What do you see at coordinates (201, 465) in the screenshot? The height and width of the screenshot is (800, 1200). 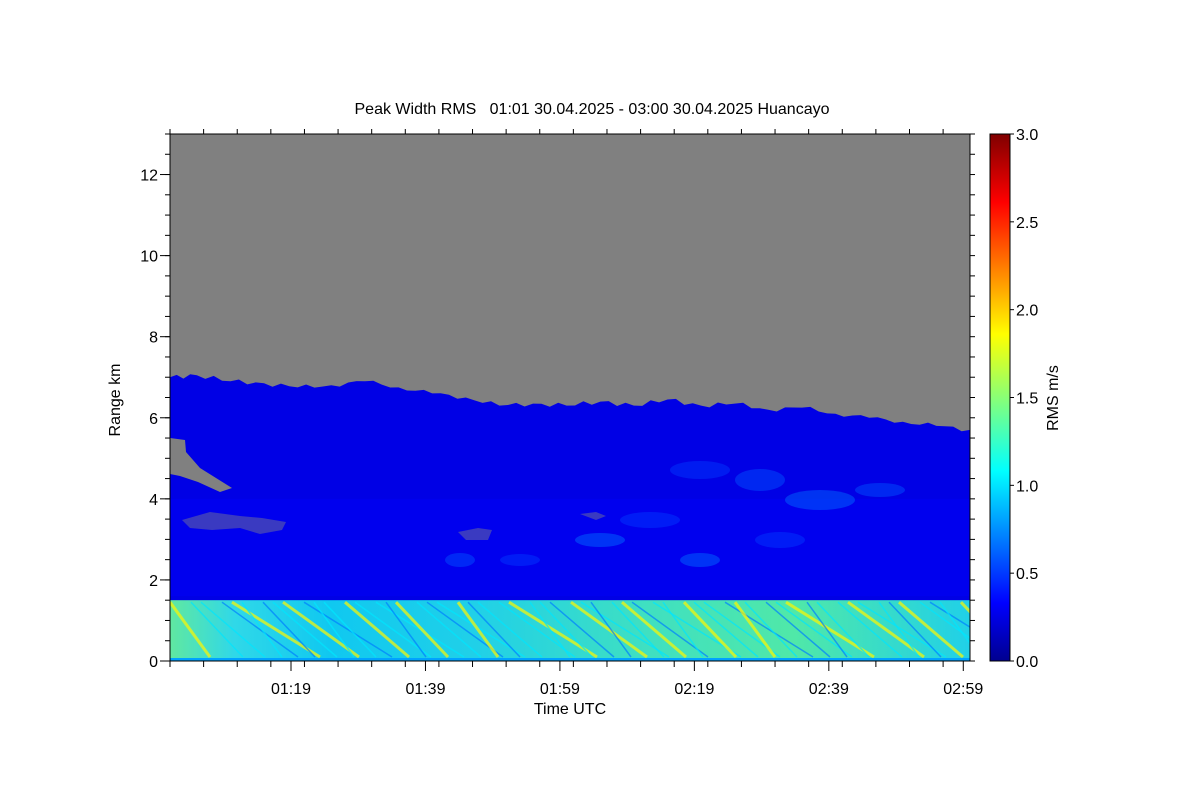 I see `no-data-gap` at bounding box center [201, 465].